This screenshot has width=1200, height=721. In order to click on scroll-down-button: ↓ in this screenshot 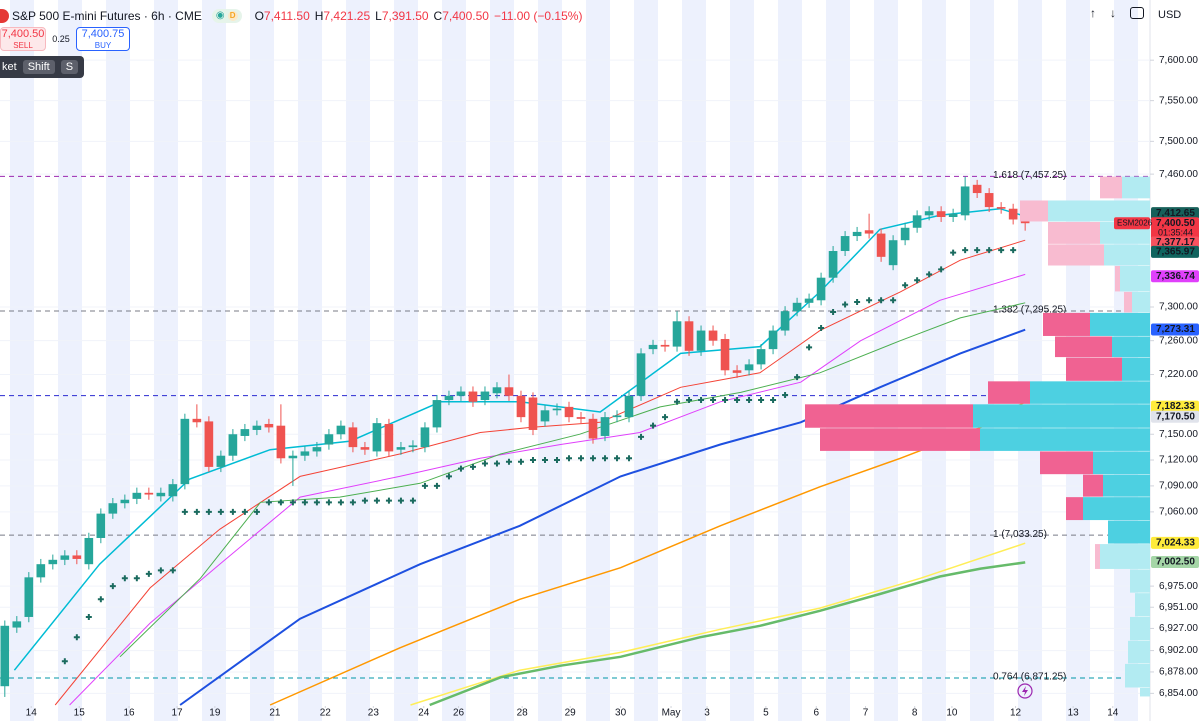, I will do `click(1113, 13)`.